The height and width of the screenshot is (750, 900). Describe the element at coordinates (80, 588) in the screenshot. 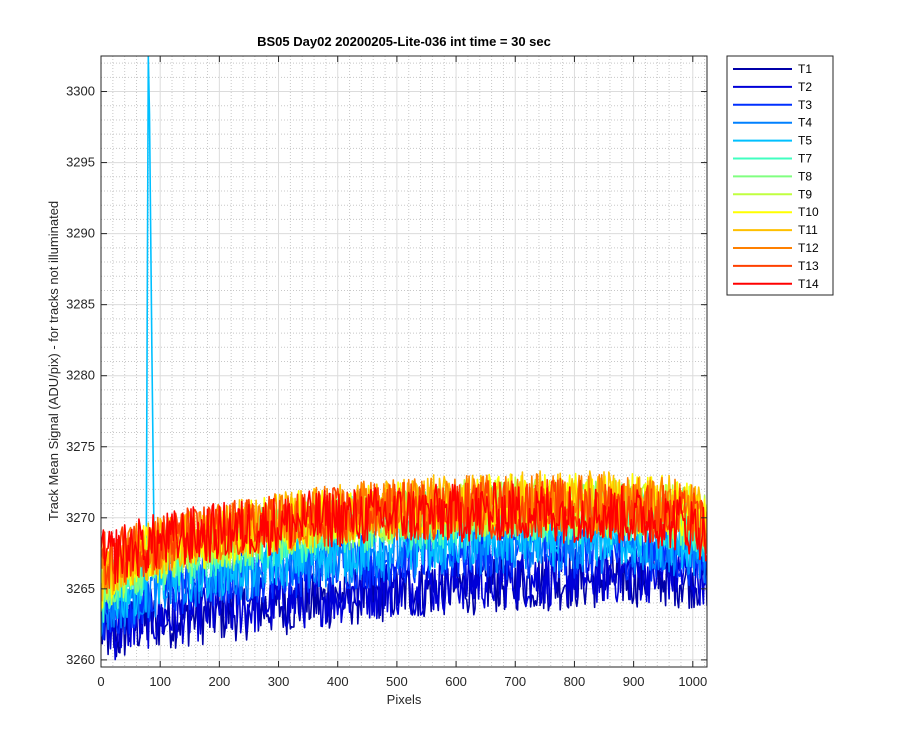

I see `y-tick-label: 3265` at that location.